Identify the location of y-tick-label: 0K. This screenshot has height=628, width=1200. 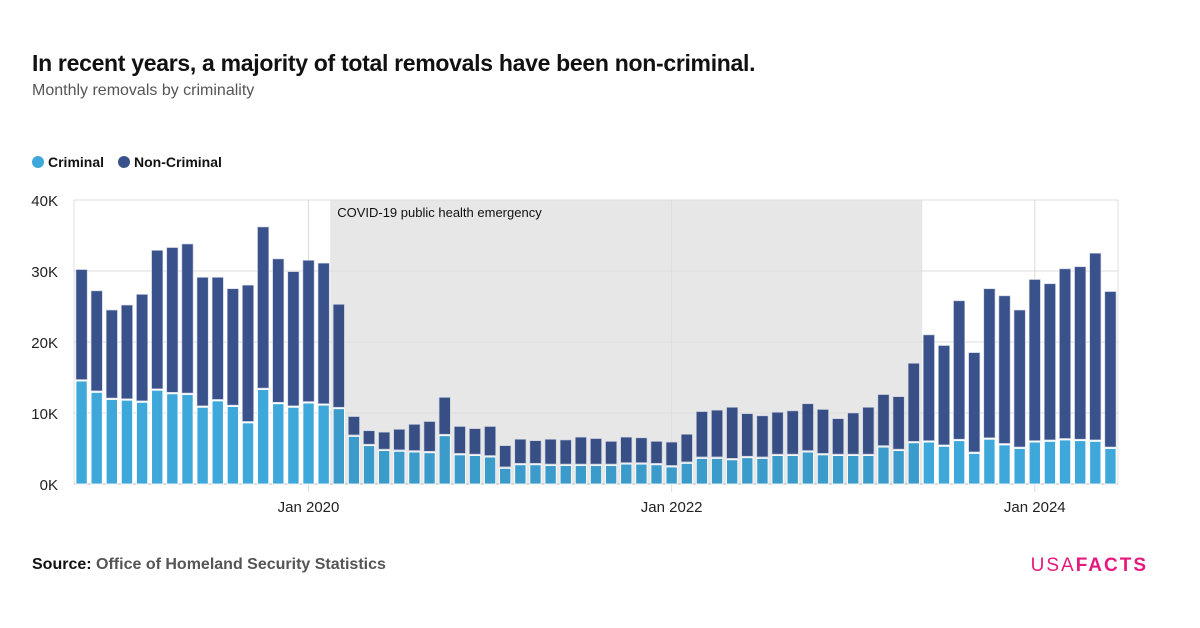
(49, 485).